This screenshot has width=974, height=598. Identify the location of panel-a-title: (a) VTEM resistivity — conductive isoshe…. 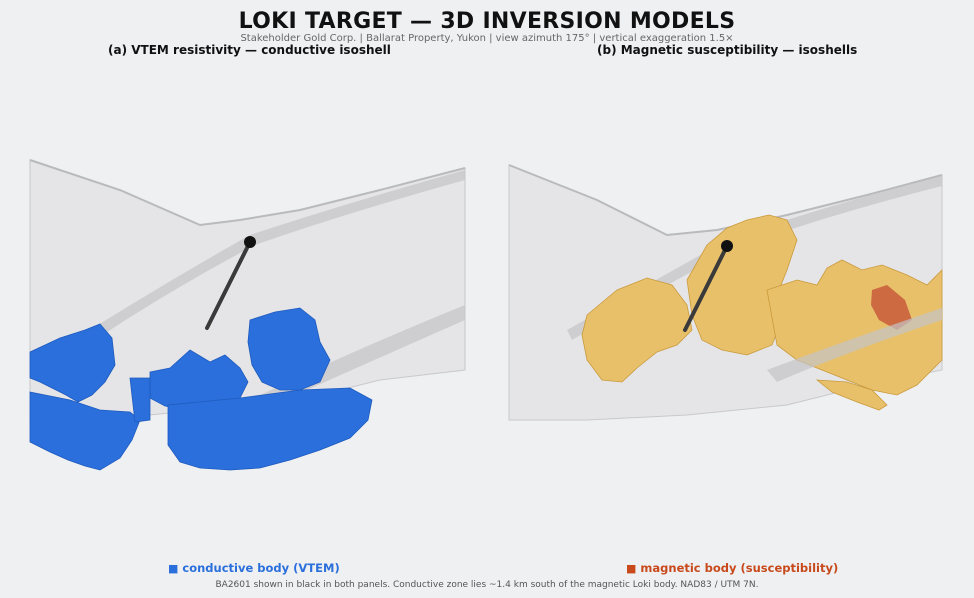
(249, 50).